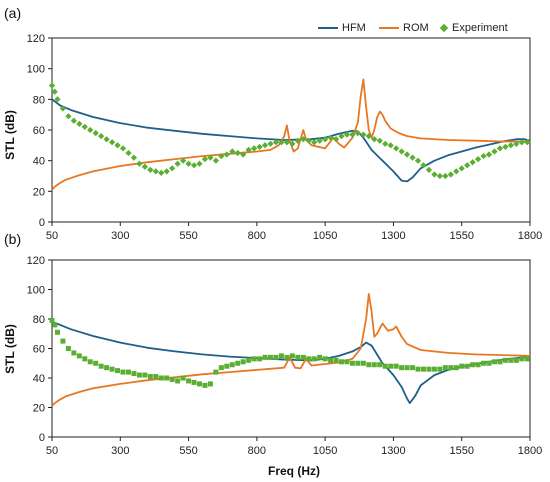  I want to click on x-tick-label: 300, so click(120, 236).